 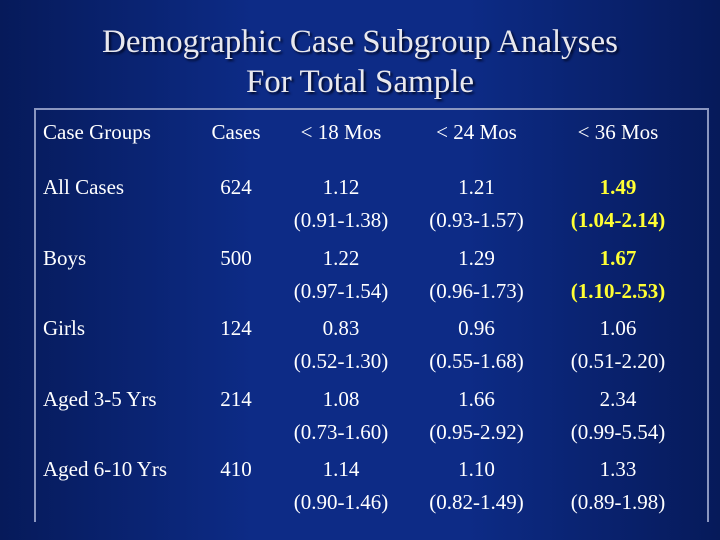 What do you see at coordinates (341, 257) in the screenshot?
I see `odds-ratio-m18: 1.22` at bounding box center [341, 257].